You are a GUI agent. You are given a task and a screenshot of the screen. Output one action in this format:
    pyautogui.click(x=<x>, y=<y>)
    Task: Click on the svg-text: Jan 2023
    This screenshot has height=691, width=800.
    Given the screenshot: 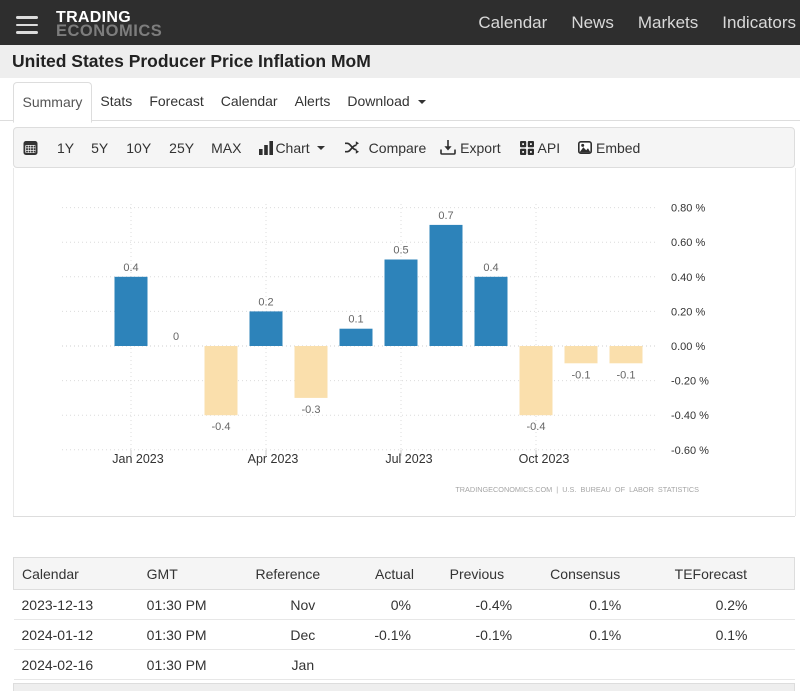 What is the action you would take?
    pyautogui.click(x=137, y=459)
    